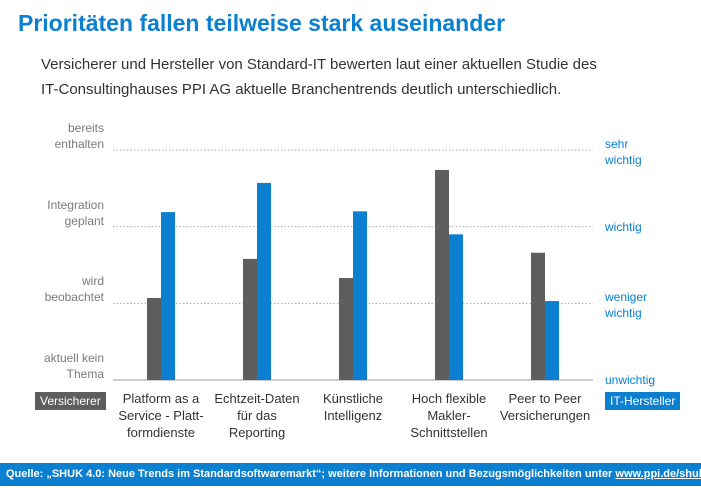 The image size is (701, 494). What do you see at coordinates (257, 415) in the screenshot?
I see `x-tick-label: Echtzeit-Daten für das Reporting` at bounding box center [257, 415].